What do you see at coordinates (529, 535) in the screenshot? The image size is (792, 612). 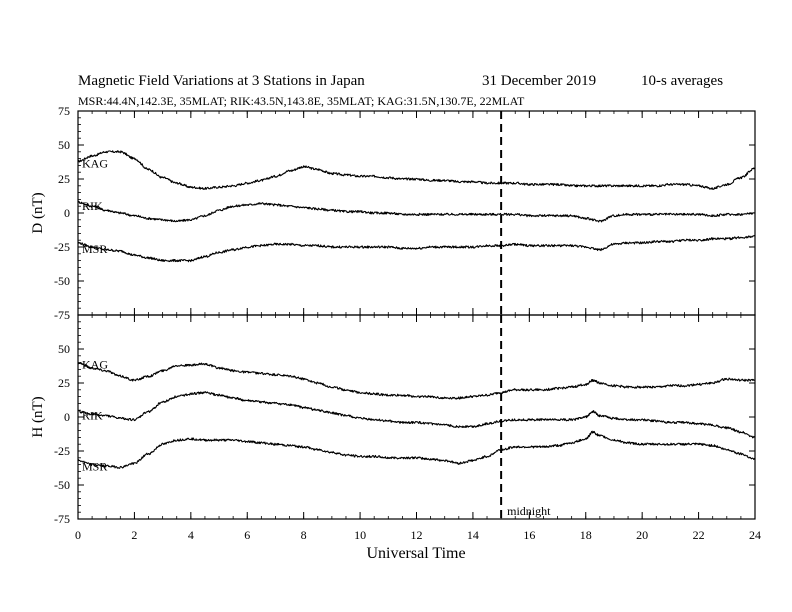 I see `x-tick-label: 16` at bounding box center [529, 535].